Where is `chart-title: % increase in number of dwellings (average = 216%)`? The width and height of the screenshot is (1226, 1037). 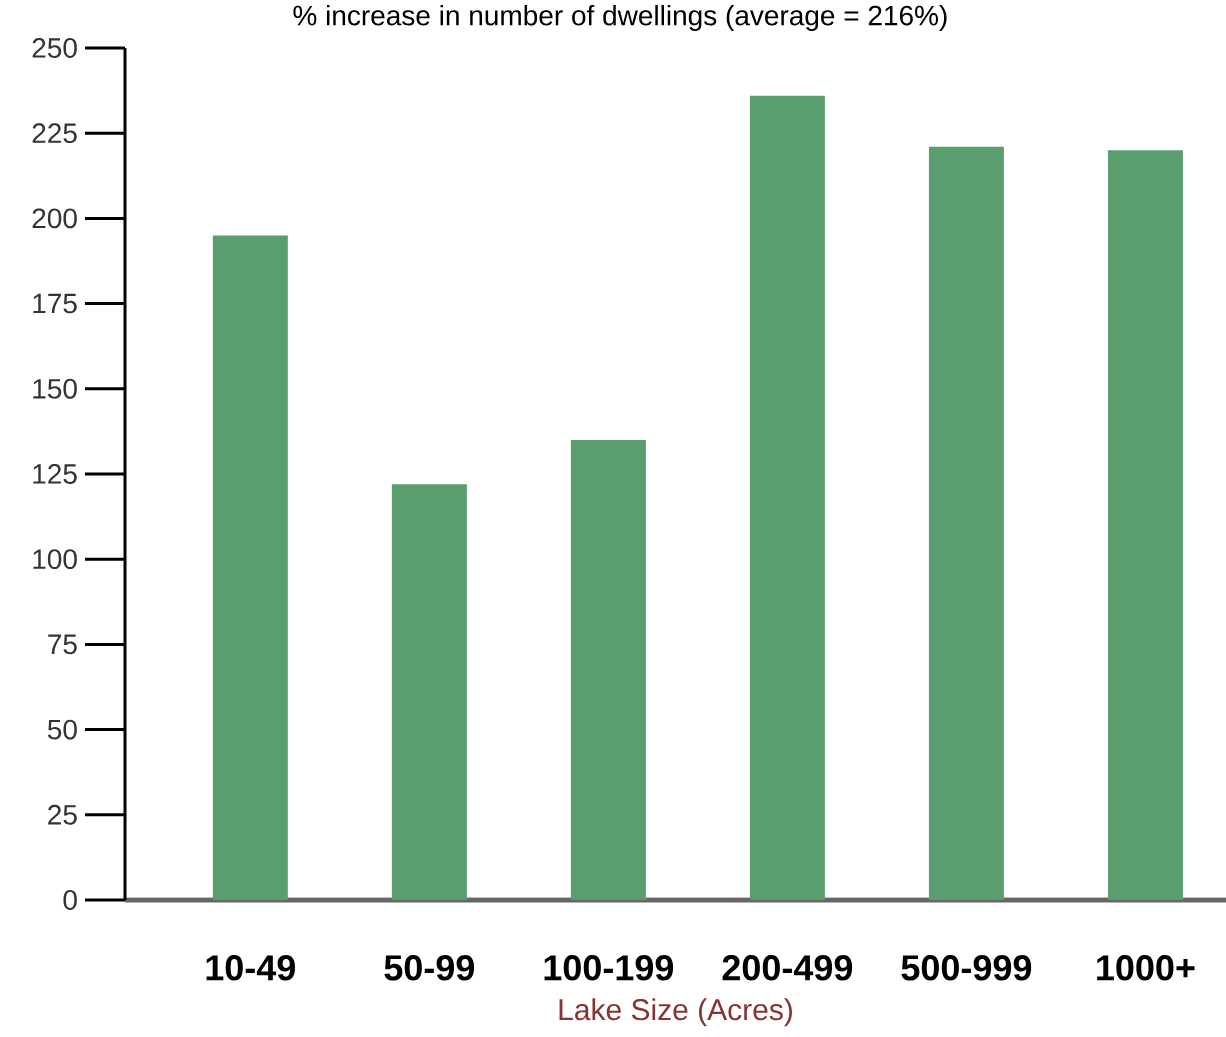 chart-title: % increase in number of dwellings (average = 216%) is located at coordinates (620, 18).